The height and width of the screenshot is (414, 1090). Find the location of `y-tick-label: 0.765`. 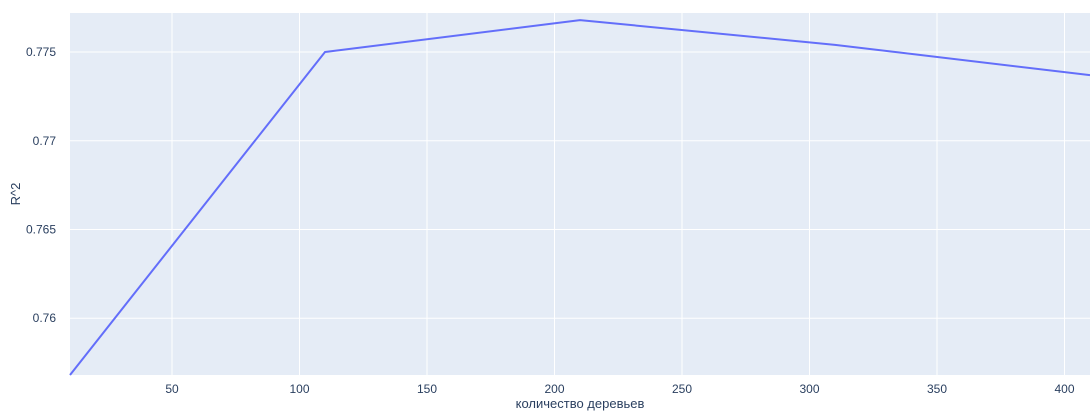

y-tick-label: 0.765 is located at coordinates (41, 229).